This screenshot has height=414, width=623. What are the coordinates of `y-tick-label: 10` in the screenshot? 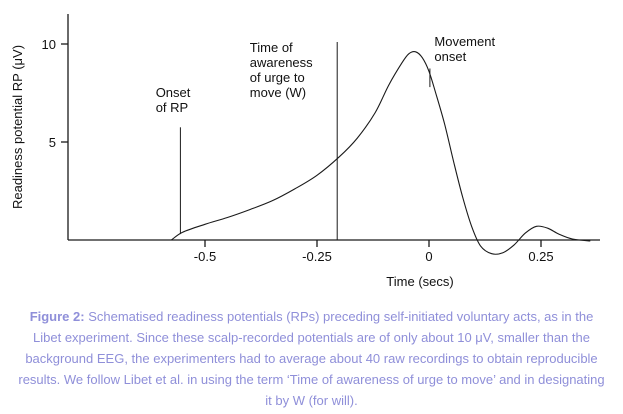 It's located at (49, 44).